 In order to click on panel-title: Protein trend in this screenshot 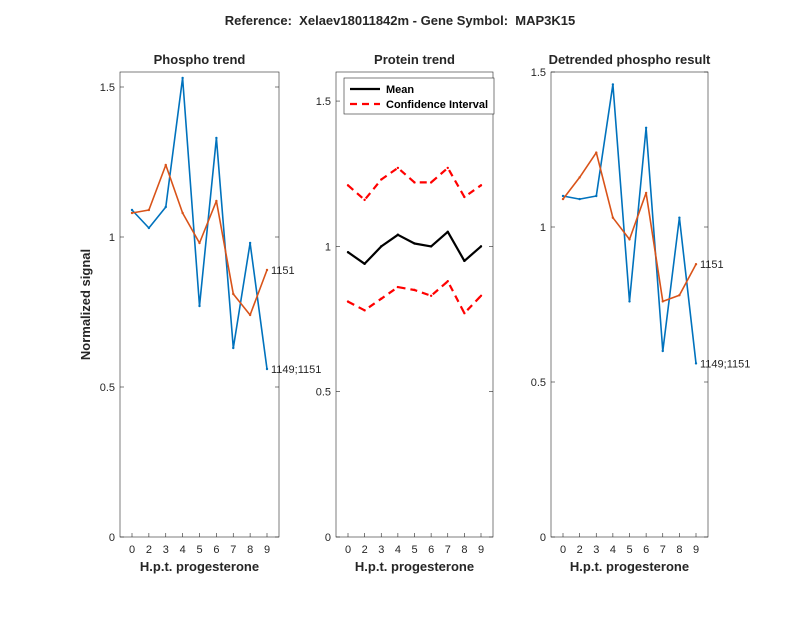, I will do `click(414, 59)`.